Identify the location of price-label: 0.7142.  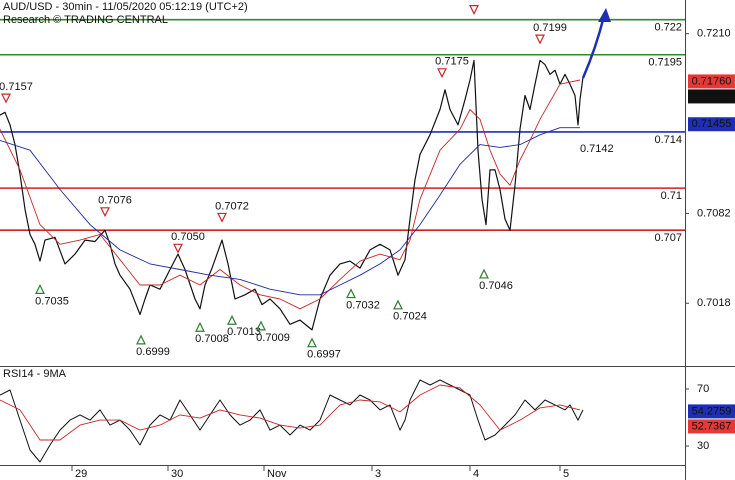
(597, 149).